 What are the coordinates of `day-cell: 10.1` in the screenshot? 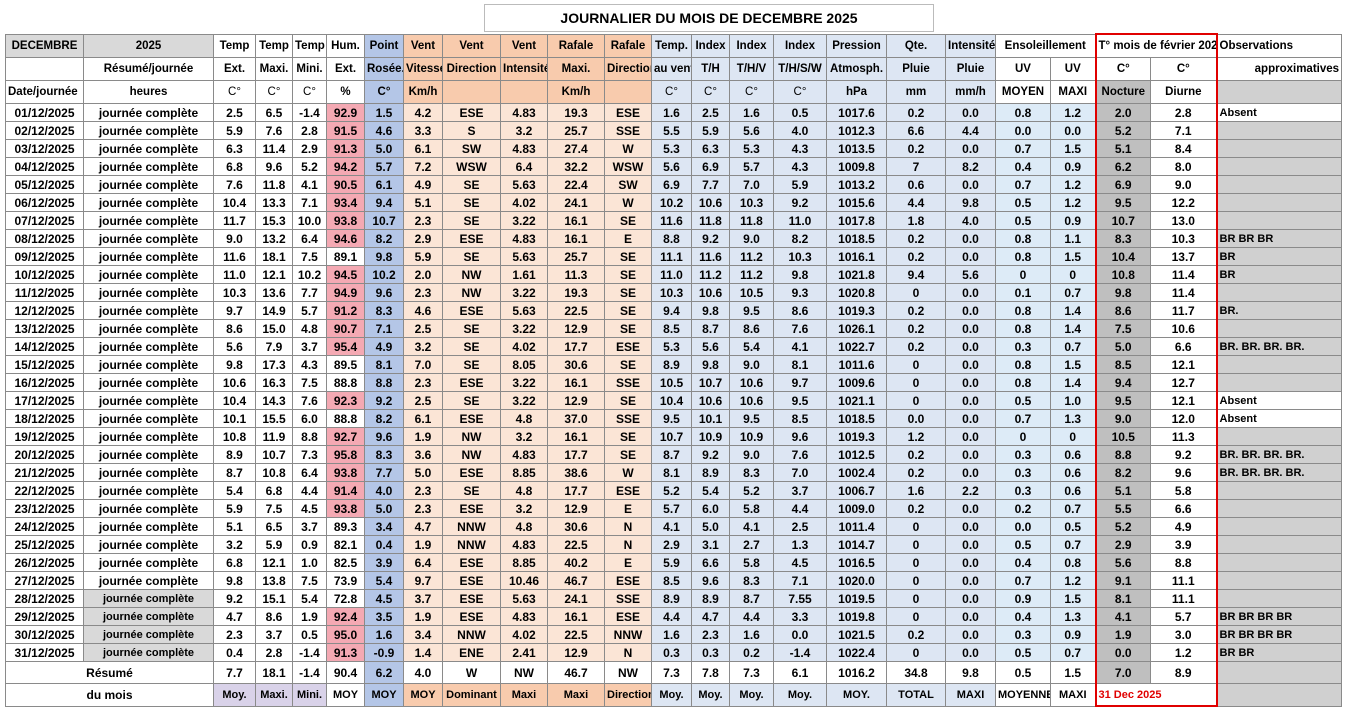 It's located at (234, 418).